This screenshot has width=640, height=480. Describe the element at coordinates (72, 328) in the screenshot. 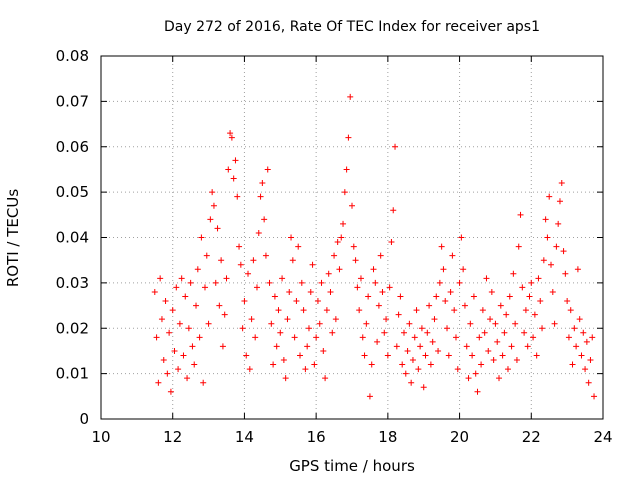

I see `y-tick-label: 0.02` at that location.